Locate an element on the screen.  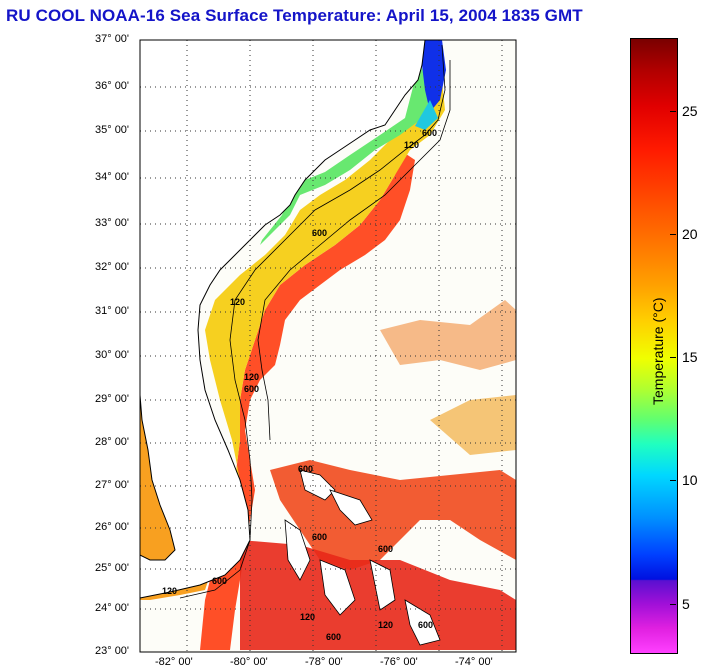
colorbar-tick-label: 5 is located at coordinates (686, 604).